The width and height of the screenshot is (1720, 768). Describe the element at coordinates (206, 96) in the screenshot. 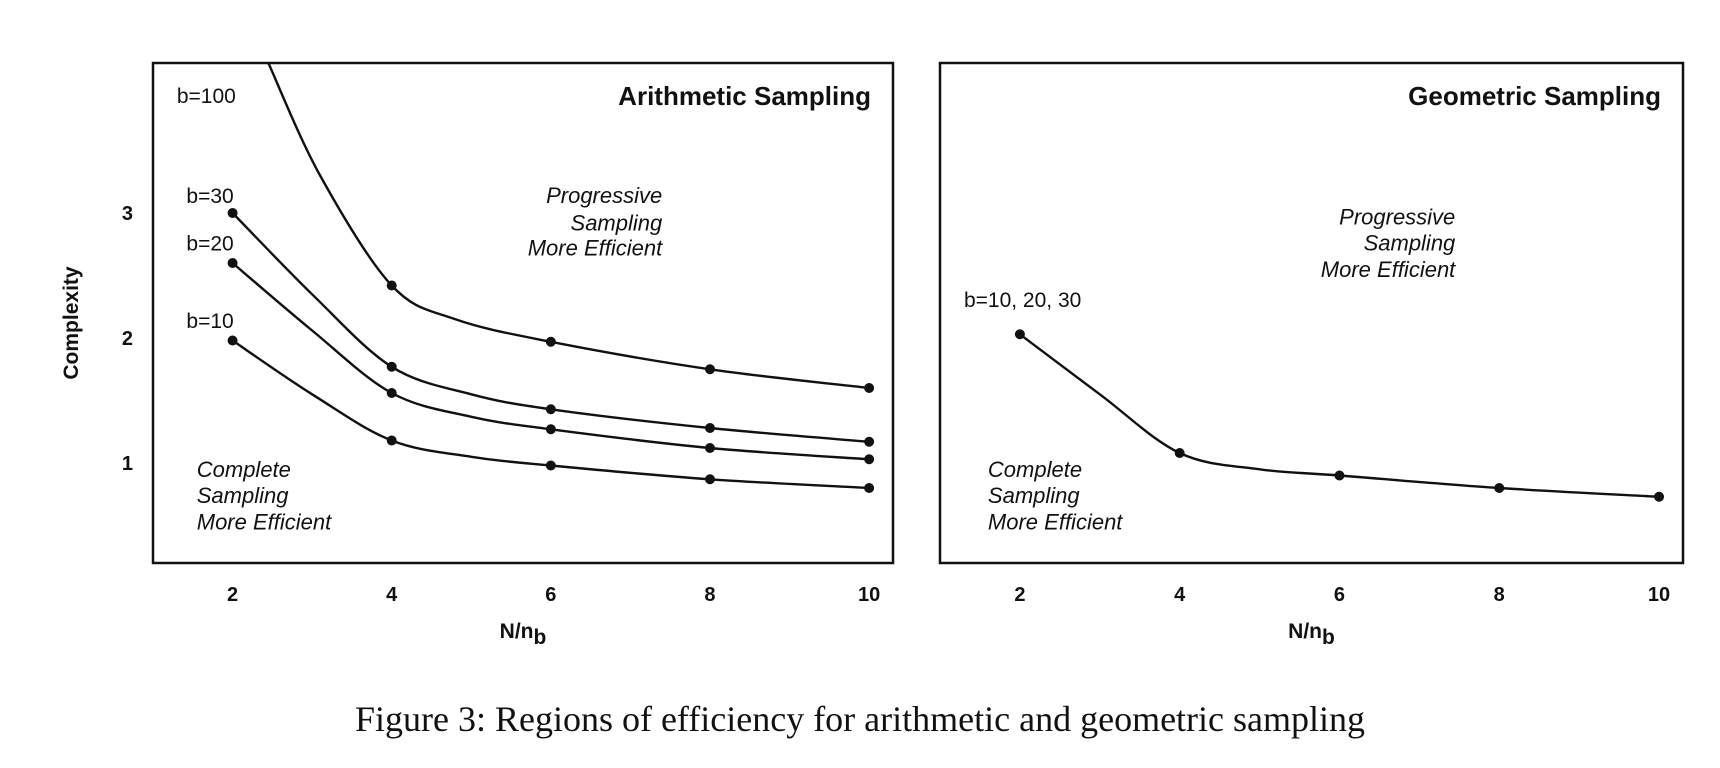

I see `series-label: b=100` at that location.